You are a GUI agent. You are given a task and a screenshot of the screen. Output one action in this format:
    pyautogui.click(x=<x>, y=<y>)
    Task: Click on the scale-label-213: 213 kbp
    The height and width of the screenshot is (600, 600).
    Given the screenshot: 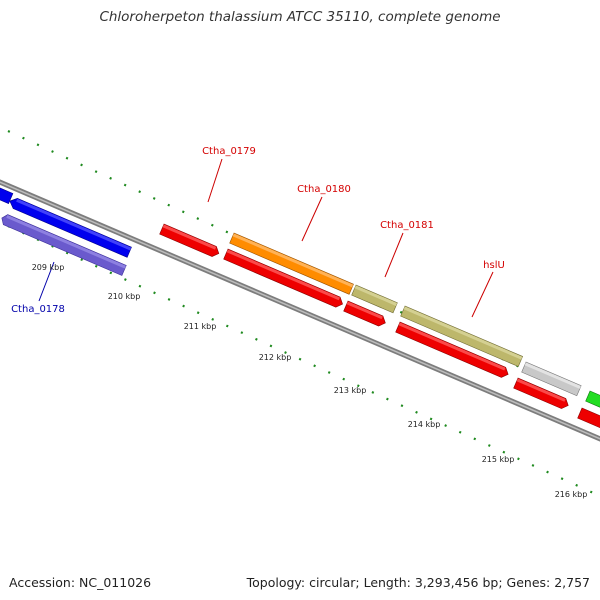 What is the action you would take?
    pyautogui.click(x=350, y=390)
    